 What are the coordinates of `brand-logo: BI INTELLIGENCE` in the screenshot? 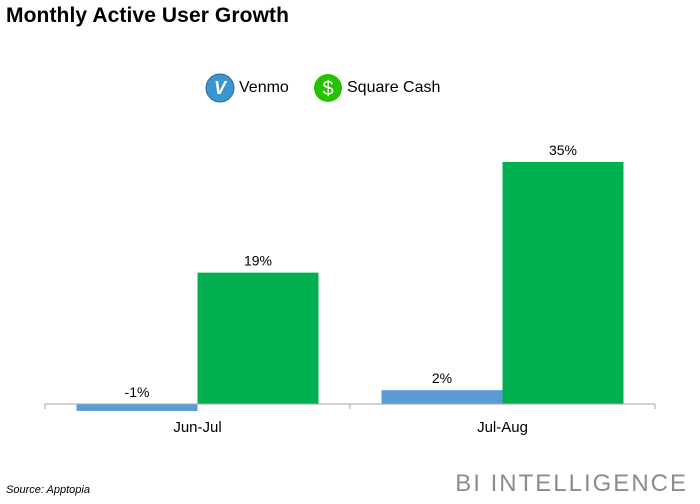 It's located at (571, 483).